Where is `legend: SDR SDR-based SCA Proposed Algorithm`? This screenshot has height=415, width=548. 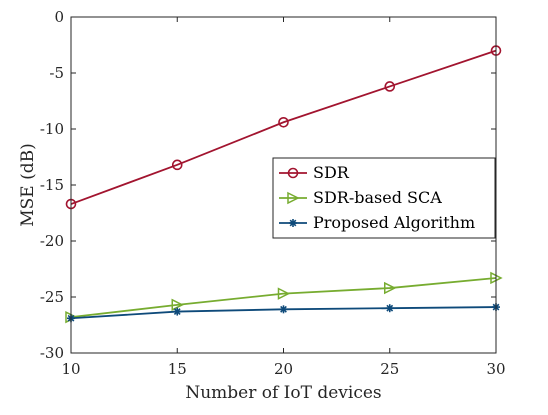
legend: SDR SDR-based SCA Proposed Algorithm is located at coordinates (384, 198).